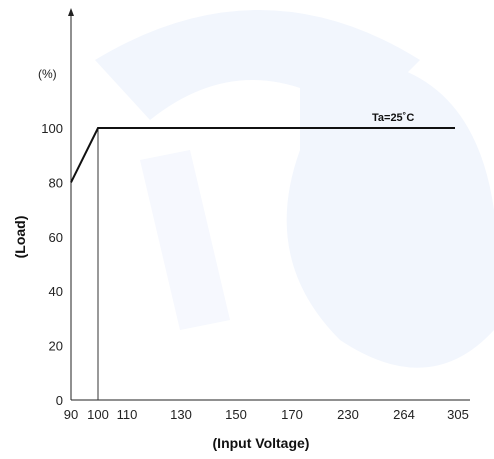 The image size is (494, 459). Describe the element at coordinates (348, 414) in the screenshot. I see `x-tick-230: 230` at that location.